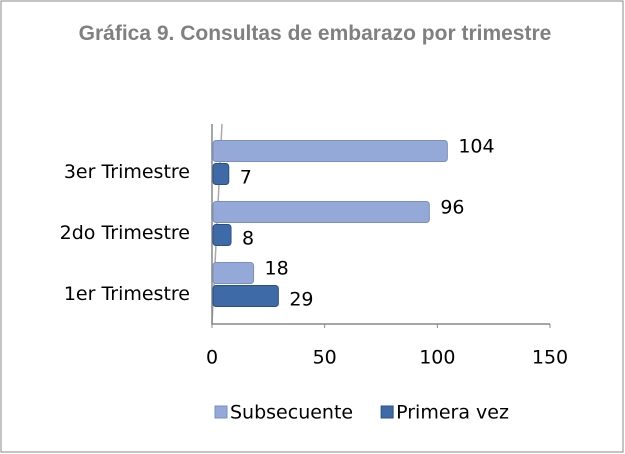 The image size is (625, 454). What do you see at coordinates (301, 300) in the screenshot?
I see `data-label: 29` at bounding box center [301, 300].